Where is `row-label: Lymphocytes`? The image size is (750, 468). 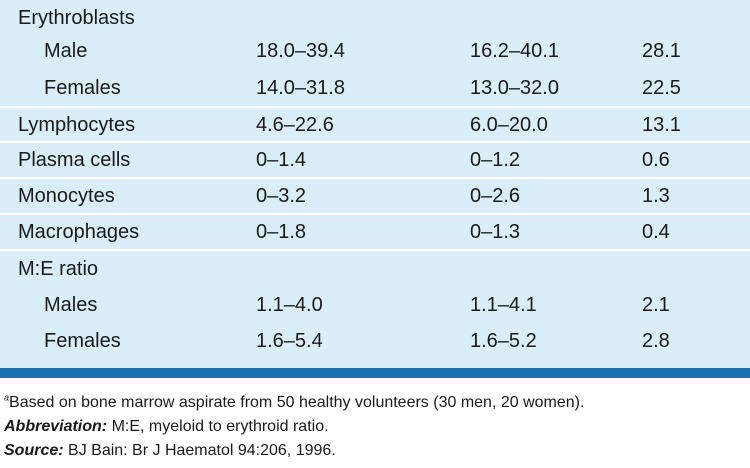
row-label: Lymphocytes is located at coordinates (77, 125).